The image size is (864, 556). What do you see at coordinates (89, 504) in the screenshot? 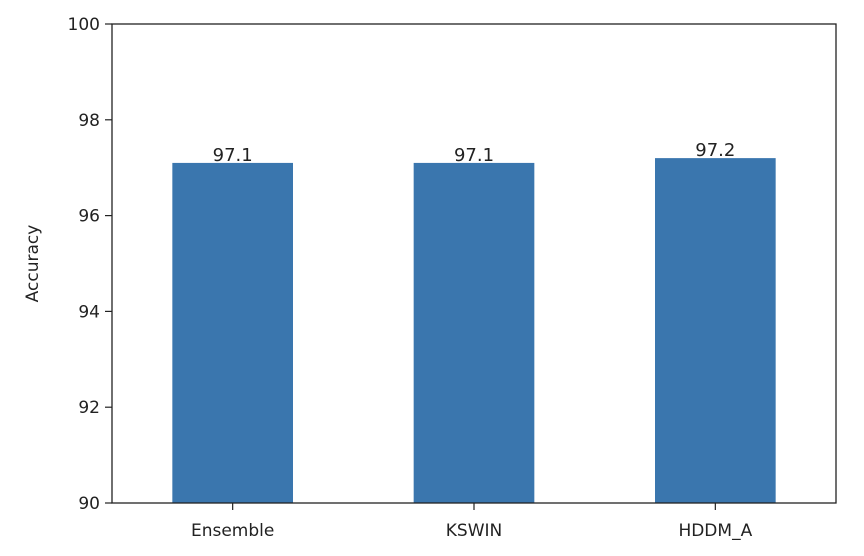
I see `y-tick-label: 90` at bounding box center [89, 504].